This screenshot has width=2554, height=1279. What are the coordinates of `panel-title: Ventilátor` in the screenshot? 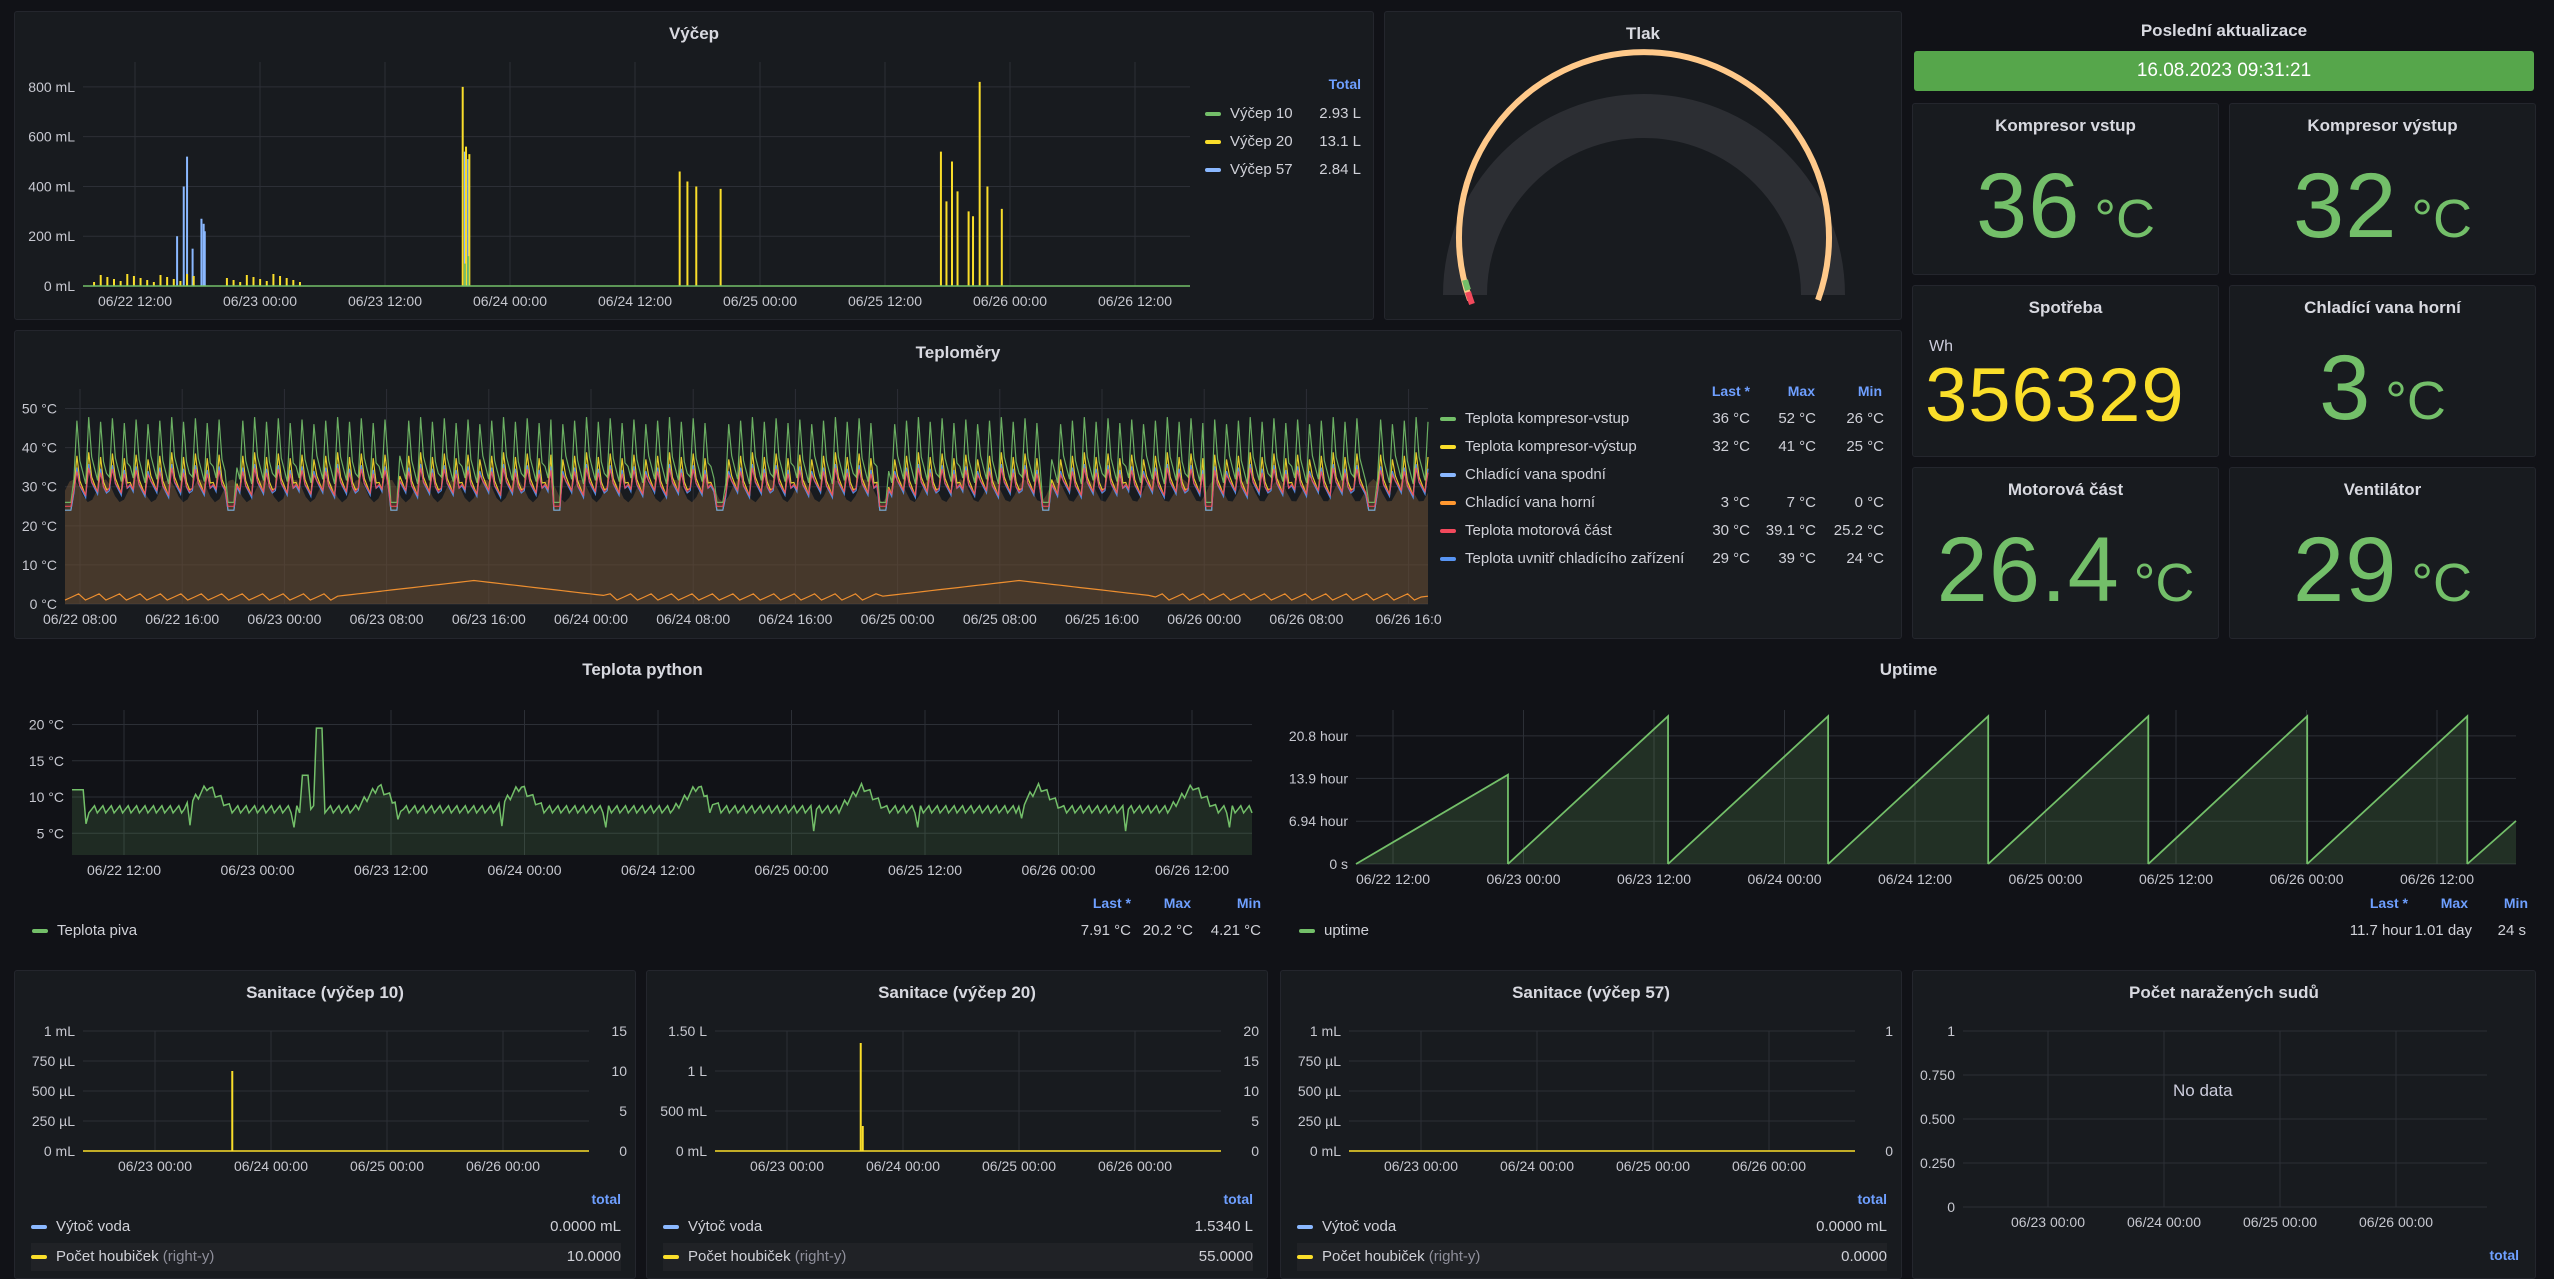 It's located at (2382, 489).